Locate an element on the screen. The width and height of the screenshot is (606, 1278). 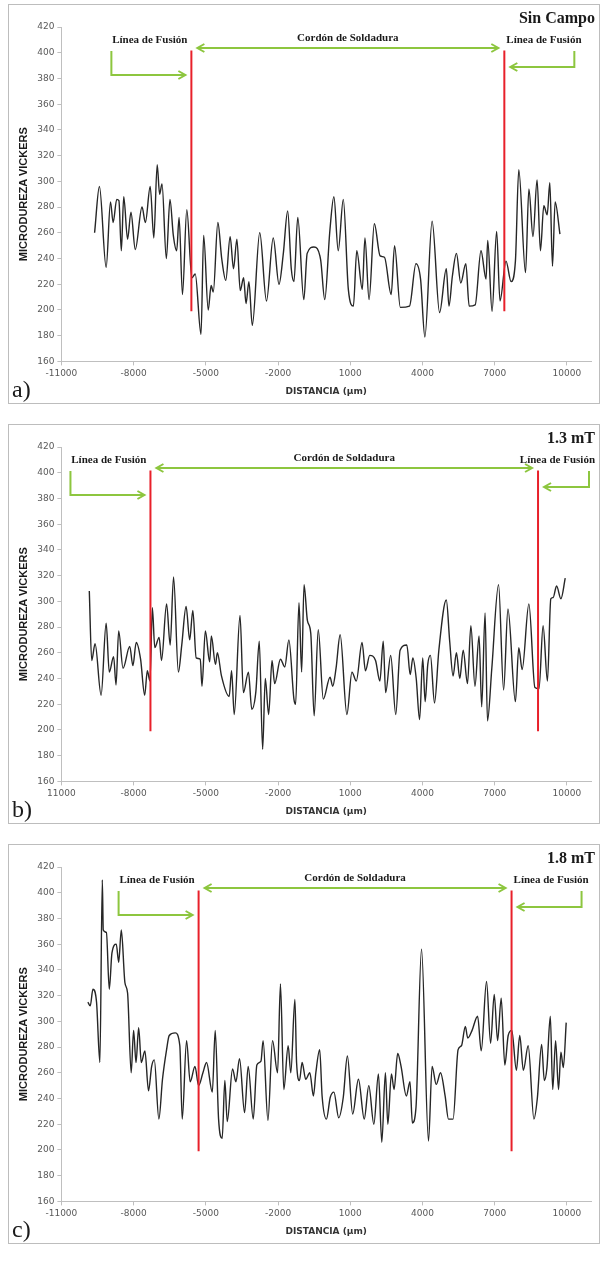
chart-title: Sin Campo is located at coordinates (556, 18).